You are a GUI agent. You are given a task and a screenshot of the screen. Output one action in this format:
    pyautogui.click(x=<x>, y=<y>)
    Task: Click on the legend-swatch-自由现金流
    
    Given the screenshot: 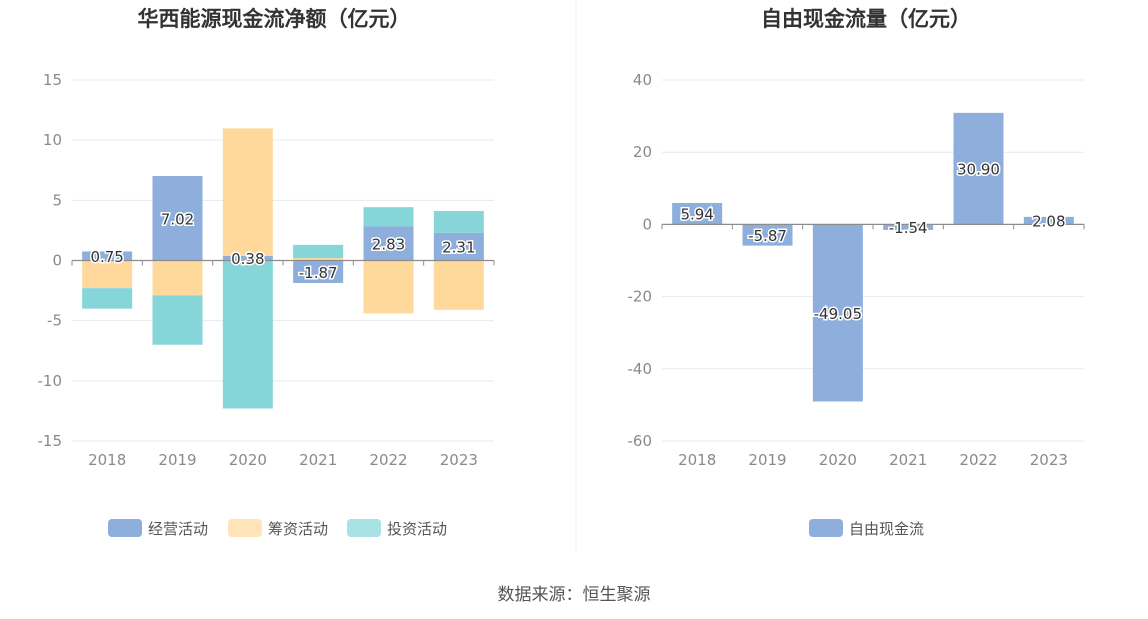 What is the action you would take?
    pyautogui.click(x=826, y=528)
    